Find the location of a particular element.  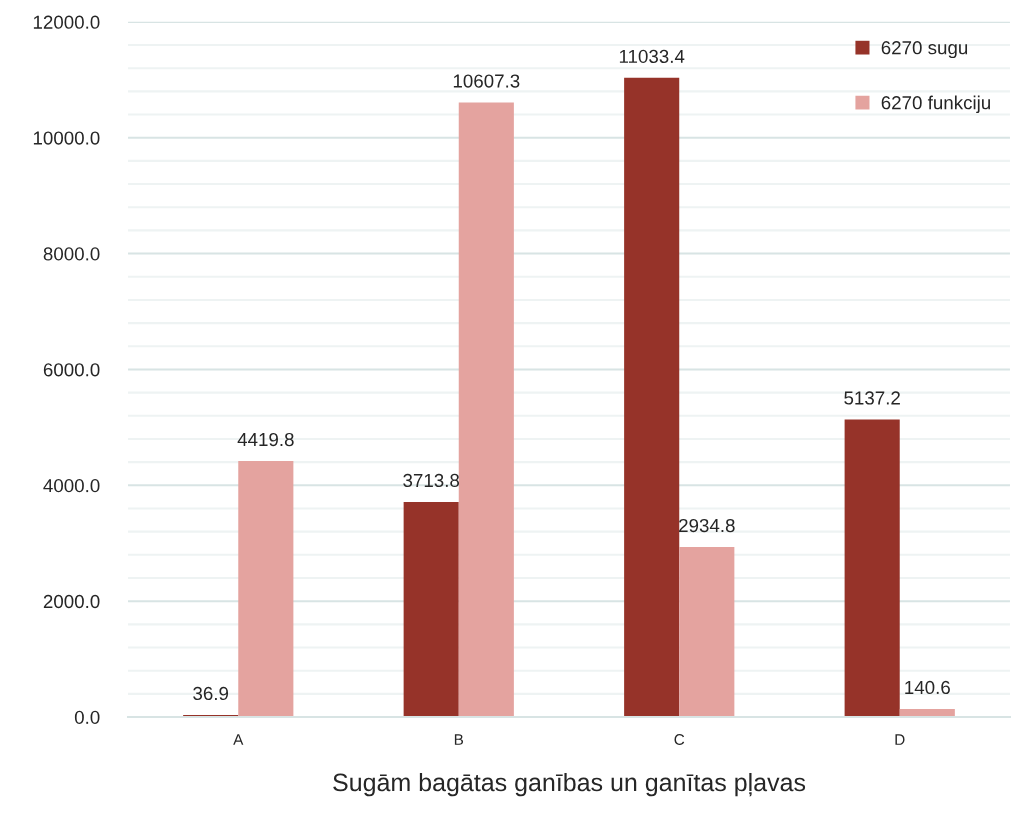

y-tick-label: 0.0 is located at coordinates (87, 717).